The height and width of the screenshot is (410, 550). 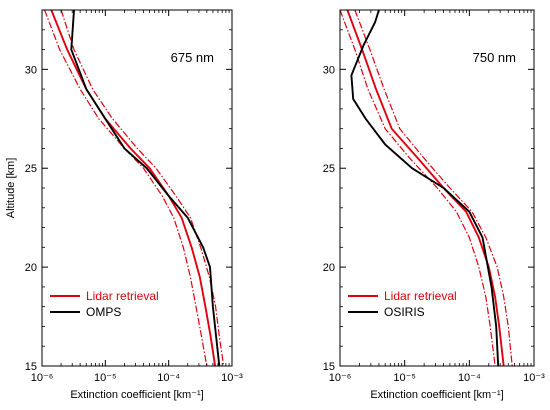 What do you see at coordinates (494, 57) in the screenshot?
I see `wavelength-annotation: 750 nm` at bounding box center [494, 57].